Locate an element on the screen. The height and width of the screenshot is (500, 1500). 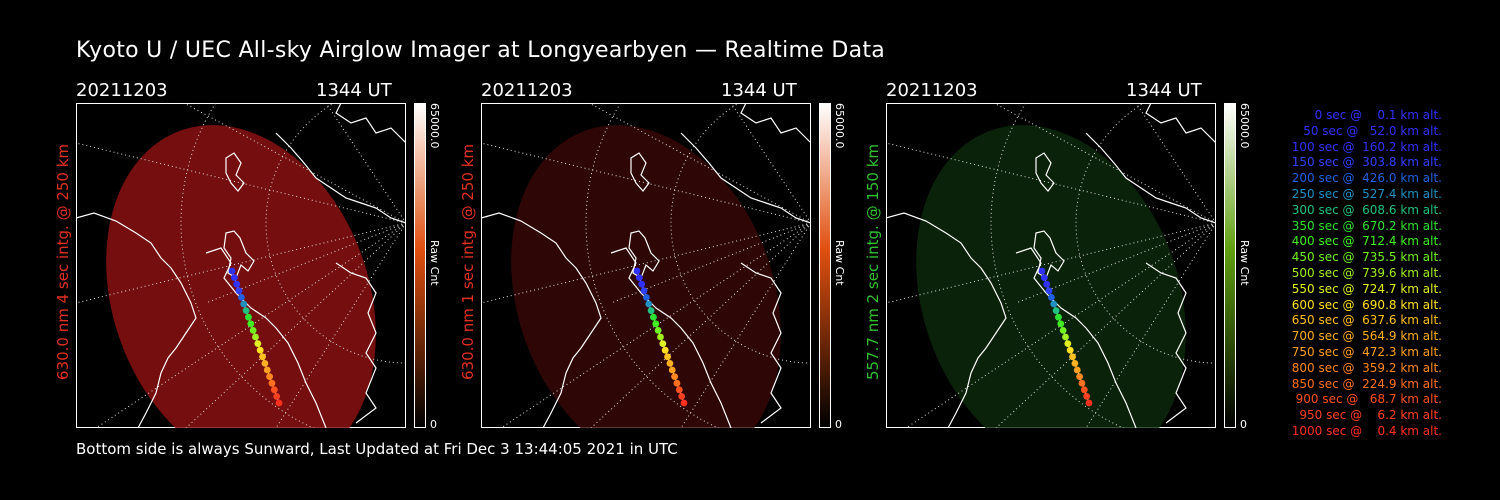
panel-1-colorbar is located at coordinates (420, 265).